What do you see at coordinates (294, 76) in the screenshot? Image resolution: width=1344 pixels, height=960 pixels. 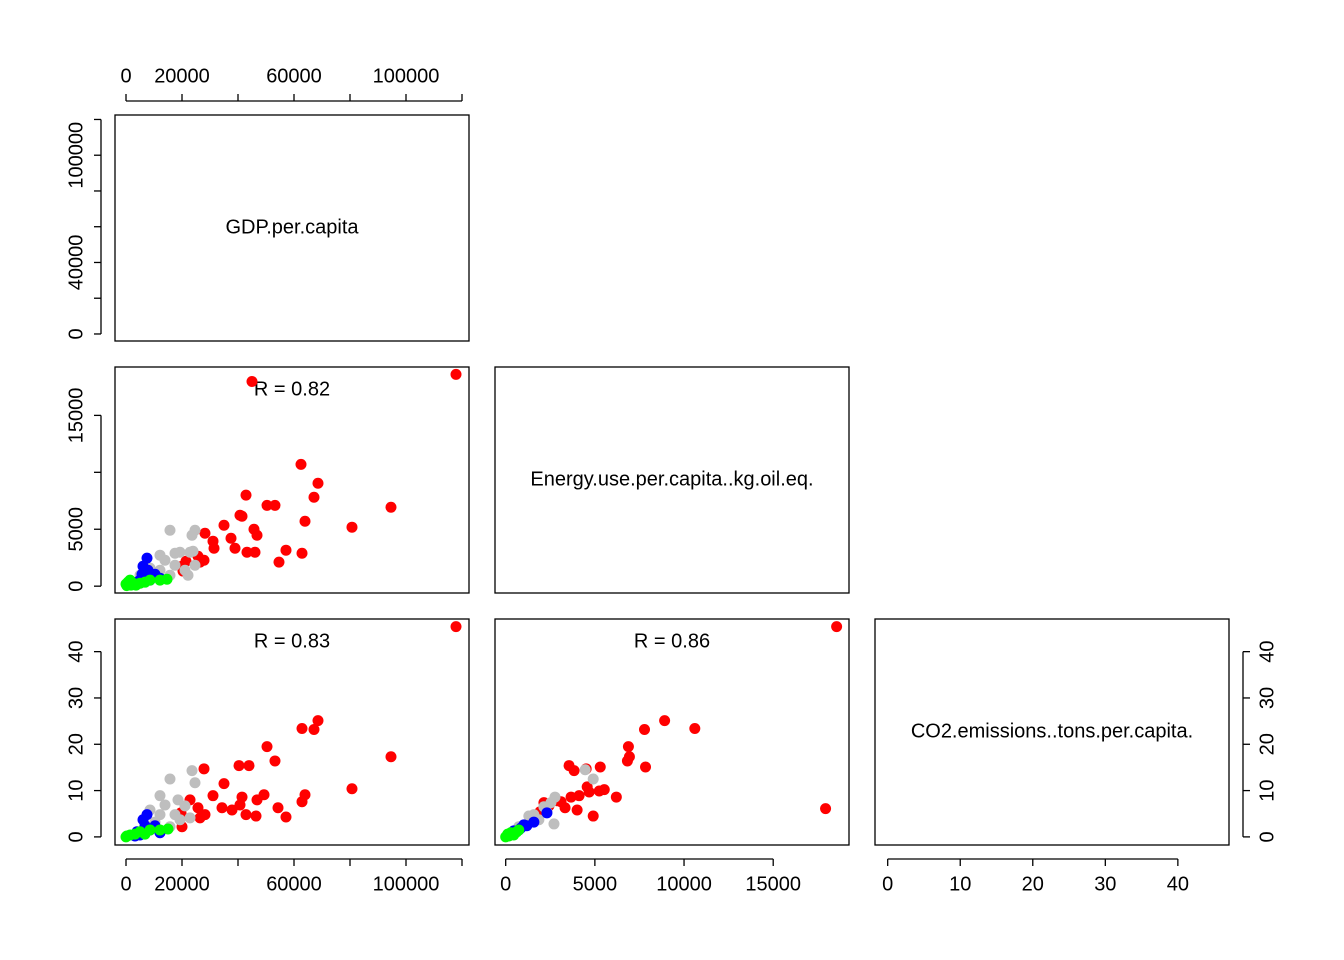 I see `tick-label: 60000` at bounding box center [294, 76].